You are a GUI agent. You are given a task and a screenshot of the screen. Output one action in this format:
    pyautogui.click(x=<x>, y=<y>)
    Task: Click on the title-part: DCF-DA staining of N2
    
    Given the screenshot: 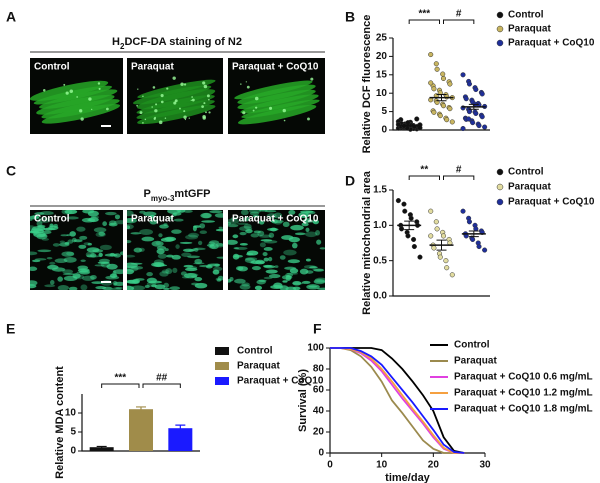 What is the action you would take?
    pyautogui.click(x=183, y=42)
    